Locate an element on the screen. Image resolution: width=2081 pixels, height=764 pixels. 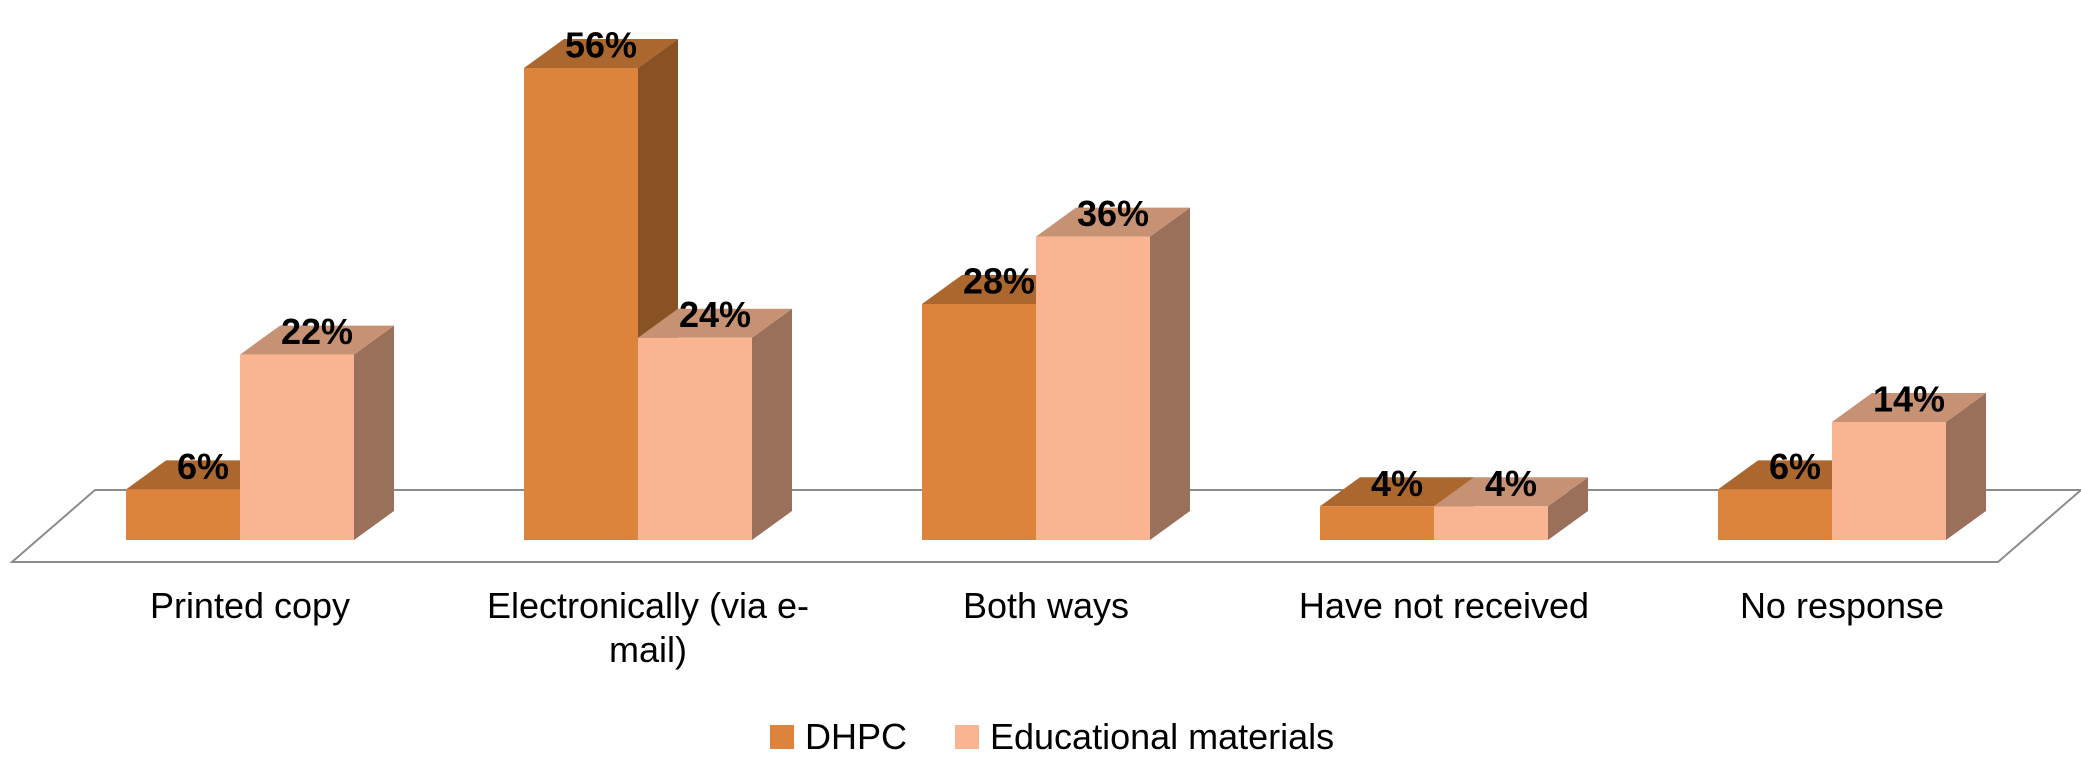
data-label: 36% is located at coordinates (1113, 213).